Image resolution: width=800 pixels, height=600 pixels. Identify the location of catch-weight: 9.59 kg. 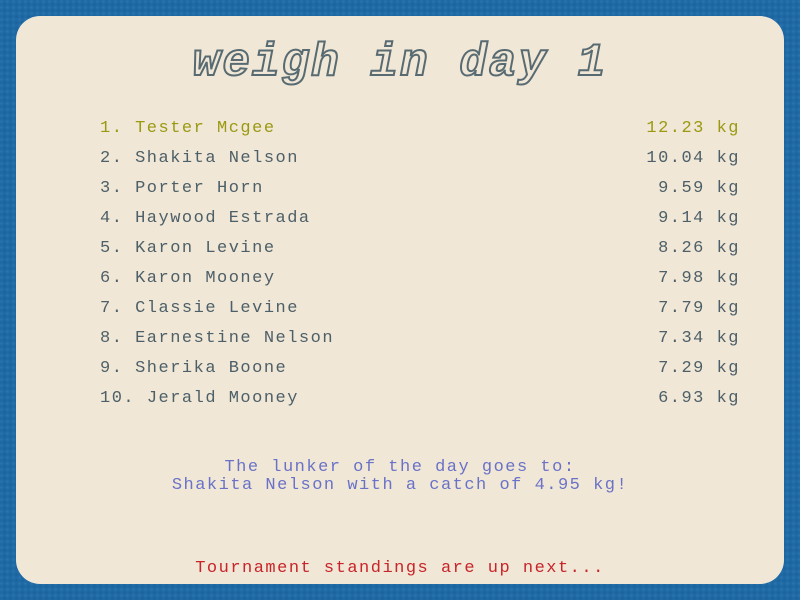
(699, 188).